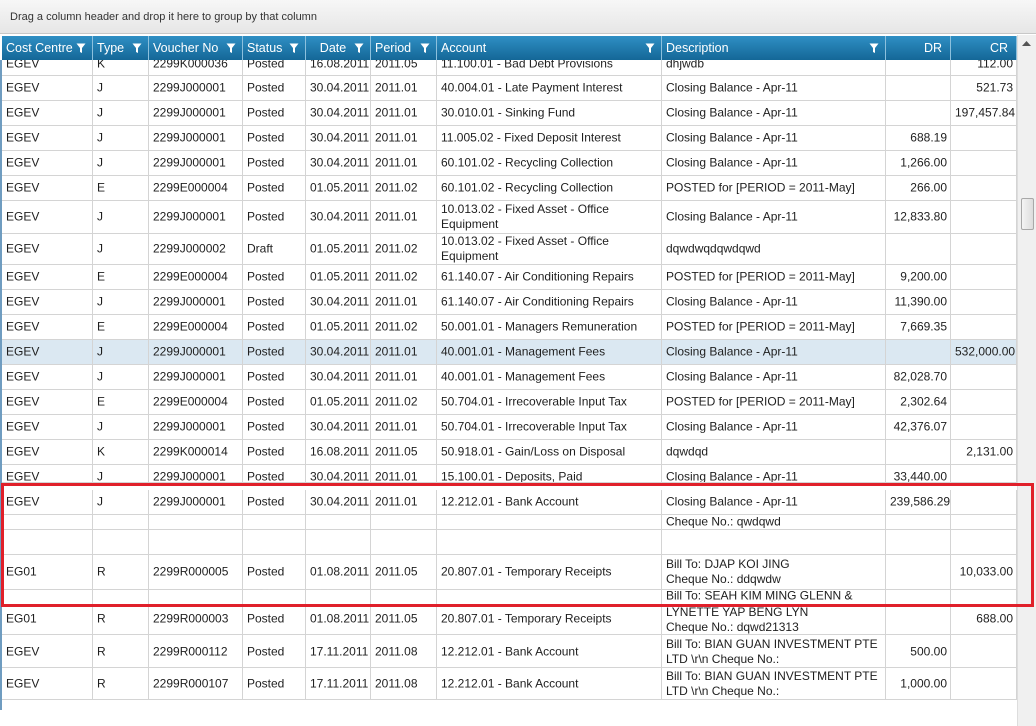 The height and width of the screenshot is (726, 1036). What do you see at coordinates (1027, 214) in the screenshot?
I see `scroll-thumb` at bounding box center [1027, 214].